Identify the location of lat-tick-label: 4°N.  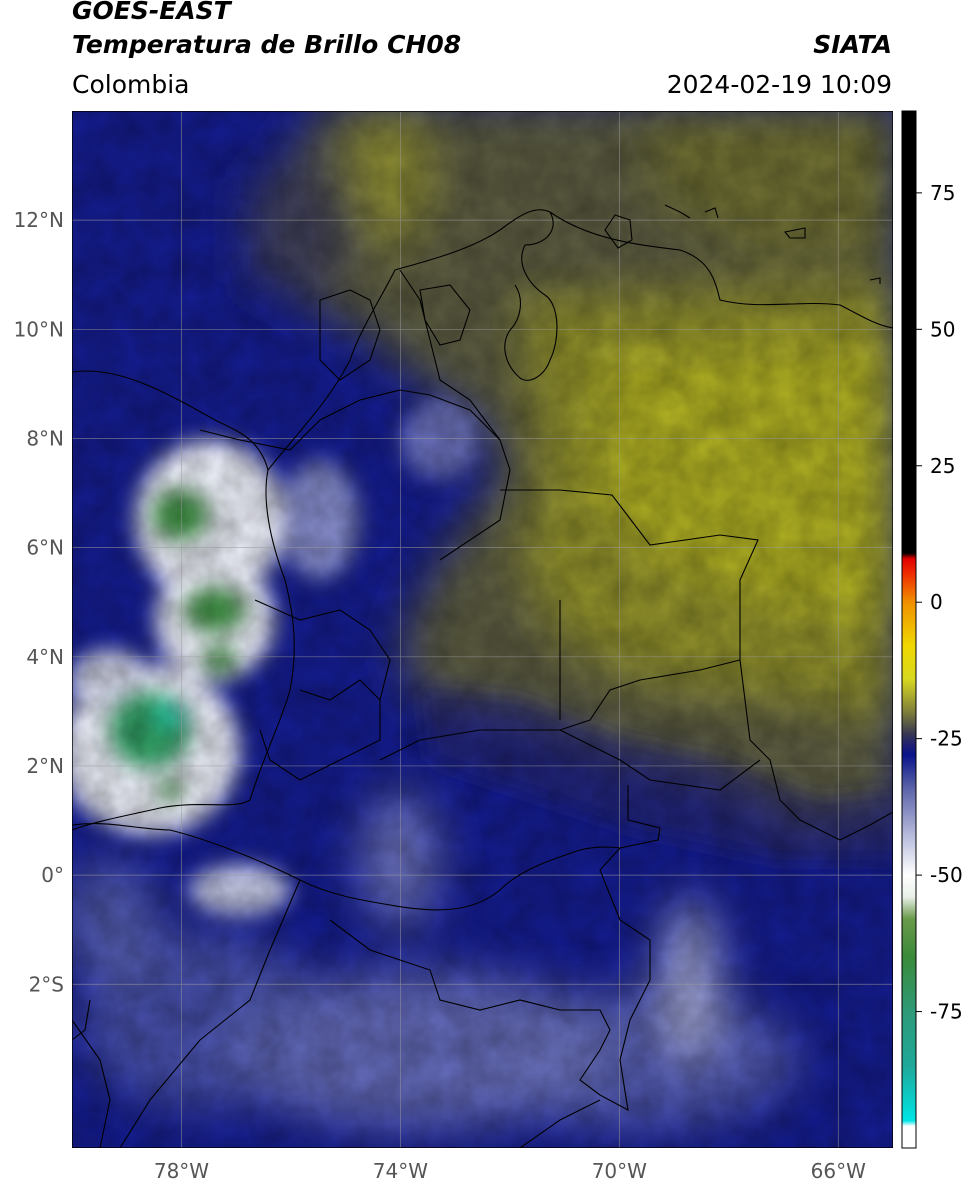
(45, 657).